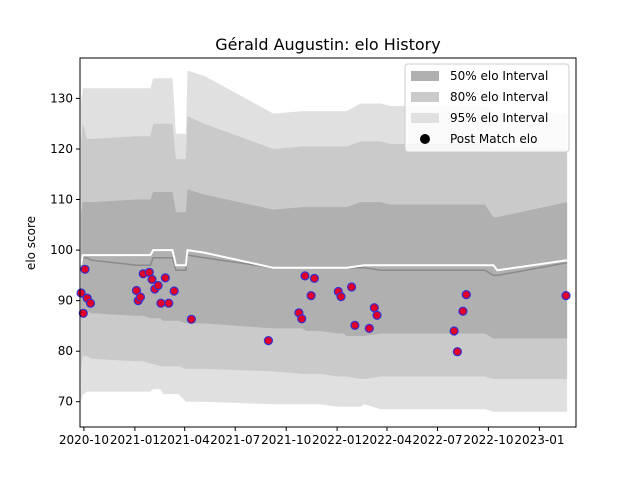 This screenshot has height=480, width=640. I want to click on legend-label: 50% elo Interval, so click(499, 76).